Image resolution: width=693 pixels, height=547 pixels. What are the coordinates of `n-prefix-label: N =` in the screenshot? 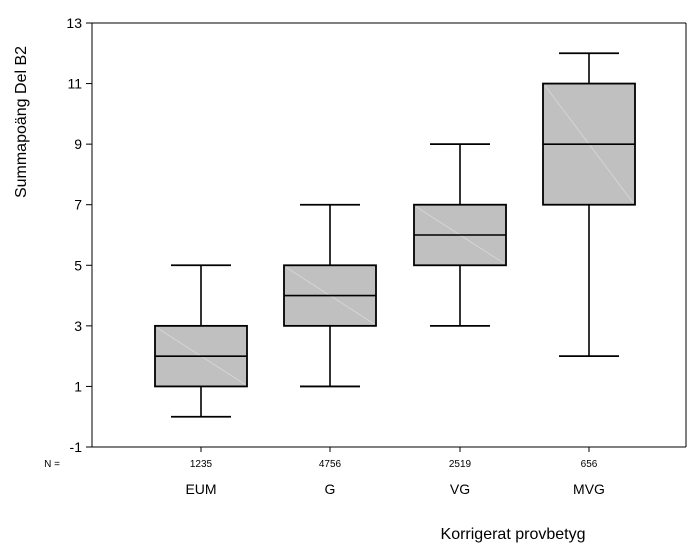 It's located at (52, 464).